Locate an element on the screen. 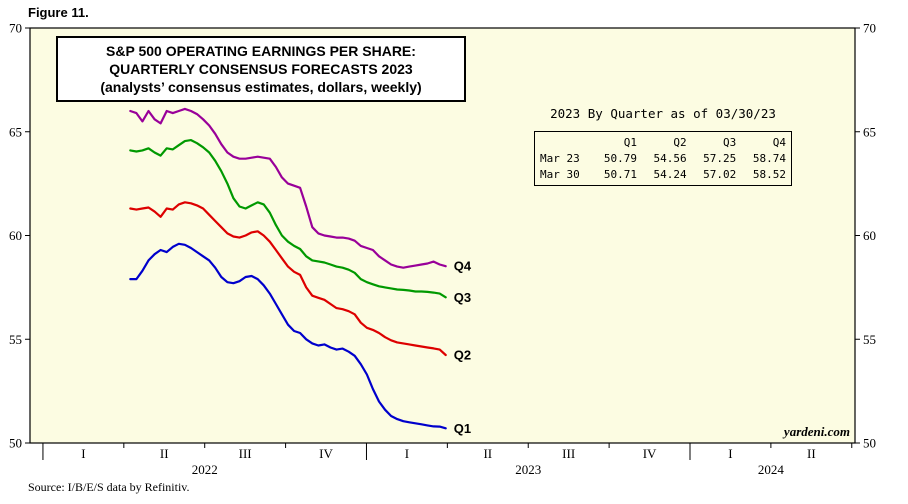 The width and height of the screenshot is (908, 504). y-tick-label-left: 55 is located at coordinates (15, 339).